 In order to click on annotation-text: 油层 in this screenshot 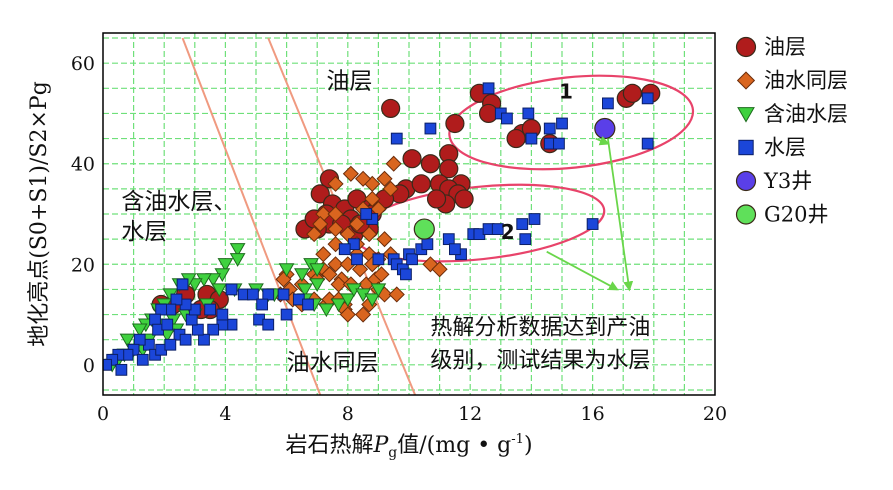, I will do `click(349, 81)`.